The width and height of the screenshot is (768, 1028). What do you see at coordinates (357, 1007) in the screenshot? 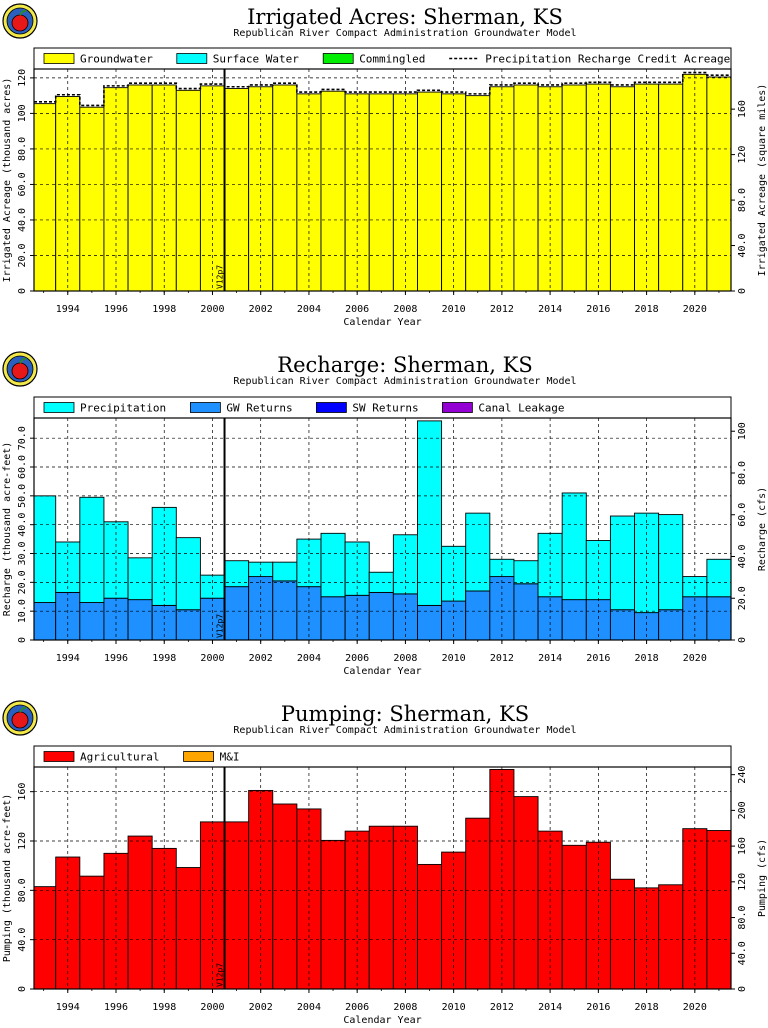
I see `chart-2-xtick-label-6: 2006` at bounding box center [357, 1007].